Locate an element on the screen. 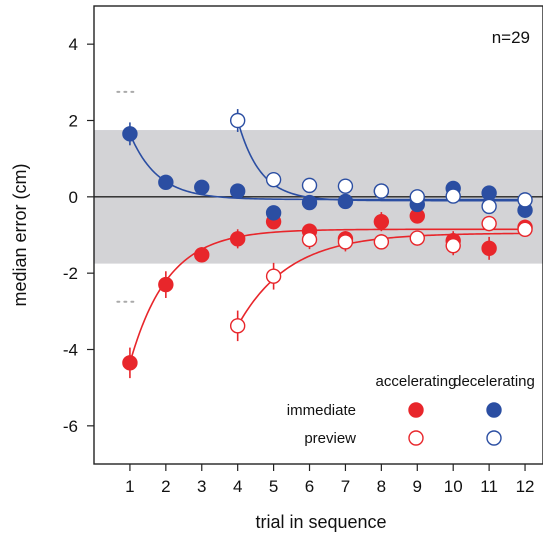 The image size is (543, 534). x-tick-label-4: 4 is located at coordinates (237, 486).